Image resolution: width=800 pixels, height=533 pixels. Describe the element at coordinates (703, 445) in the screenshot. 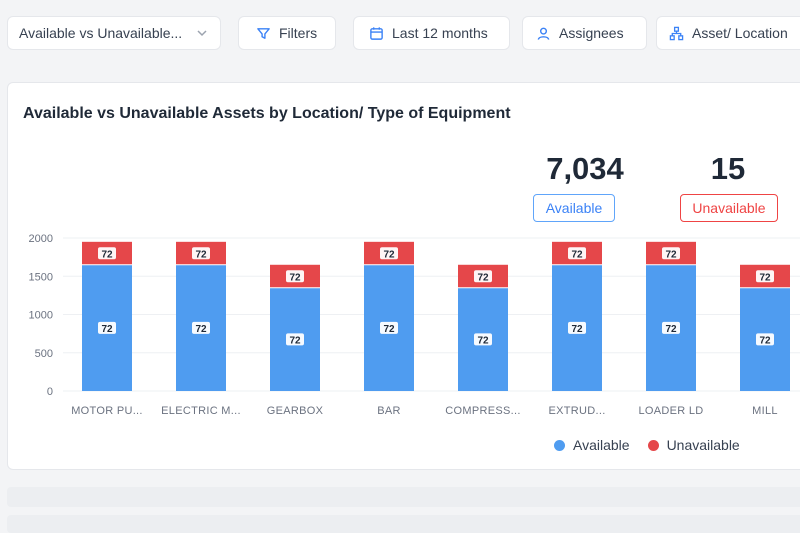

I see `legend-label-unavailable: Unavailable` at that location.